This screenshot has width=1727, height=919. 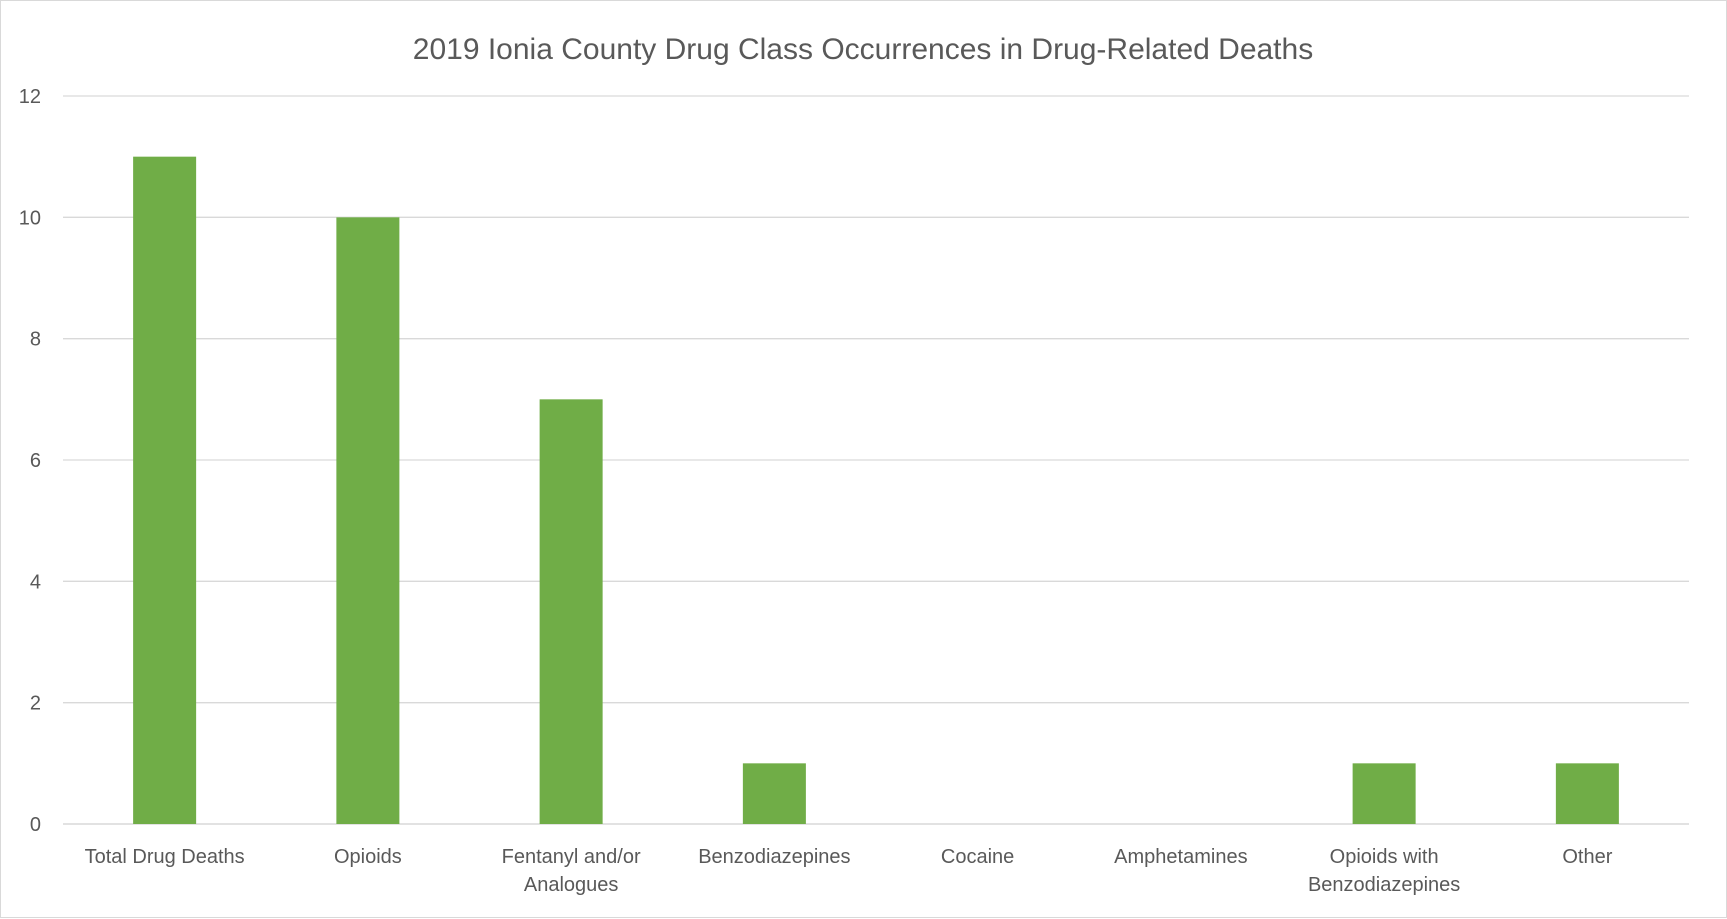 What do you see at coordinates (1587, 857) in the screenshot?
I see `x-category-label: Other` at bounding box center [1587, 857].